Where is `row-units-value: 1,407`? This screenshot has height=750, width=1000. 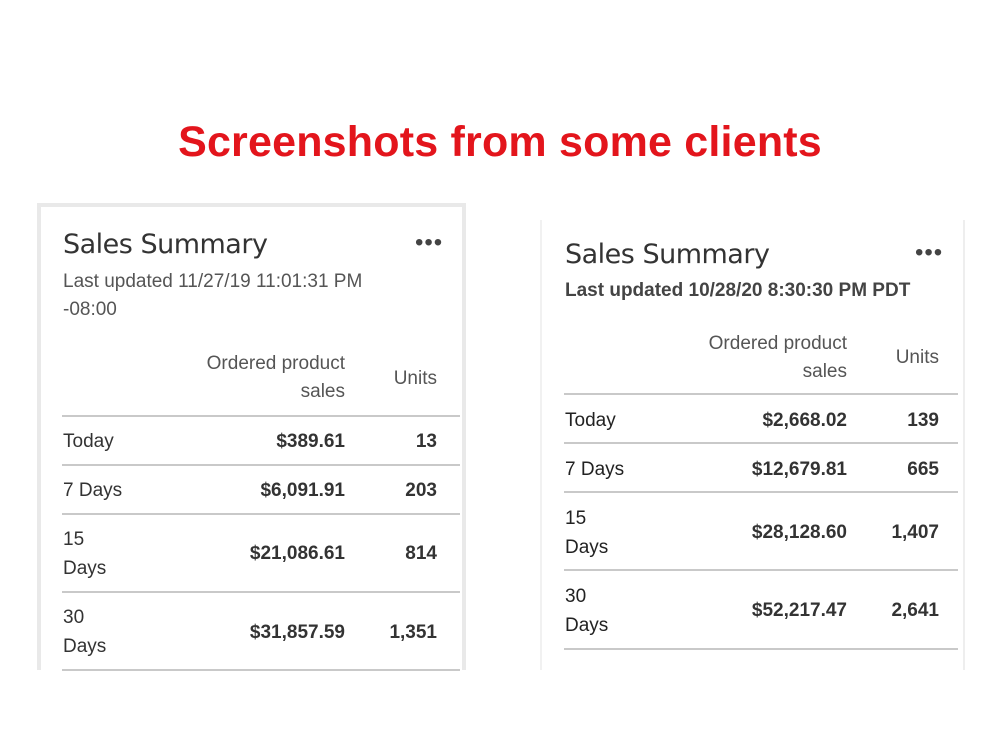
row-units-value: 1,407 is located at coordinates (915, 532).